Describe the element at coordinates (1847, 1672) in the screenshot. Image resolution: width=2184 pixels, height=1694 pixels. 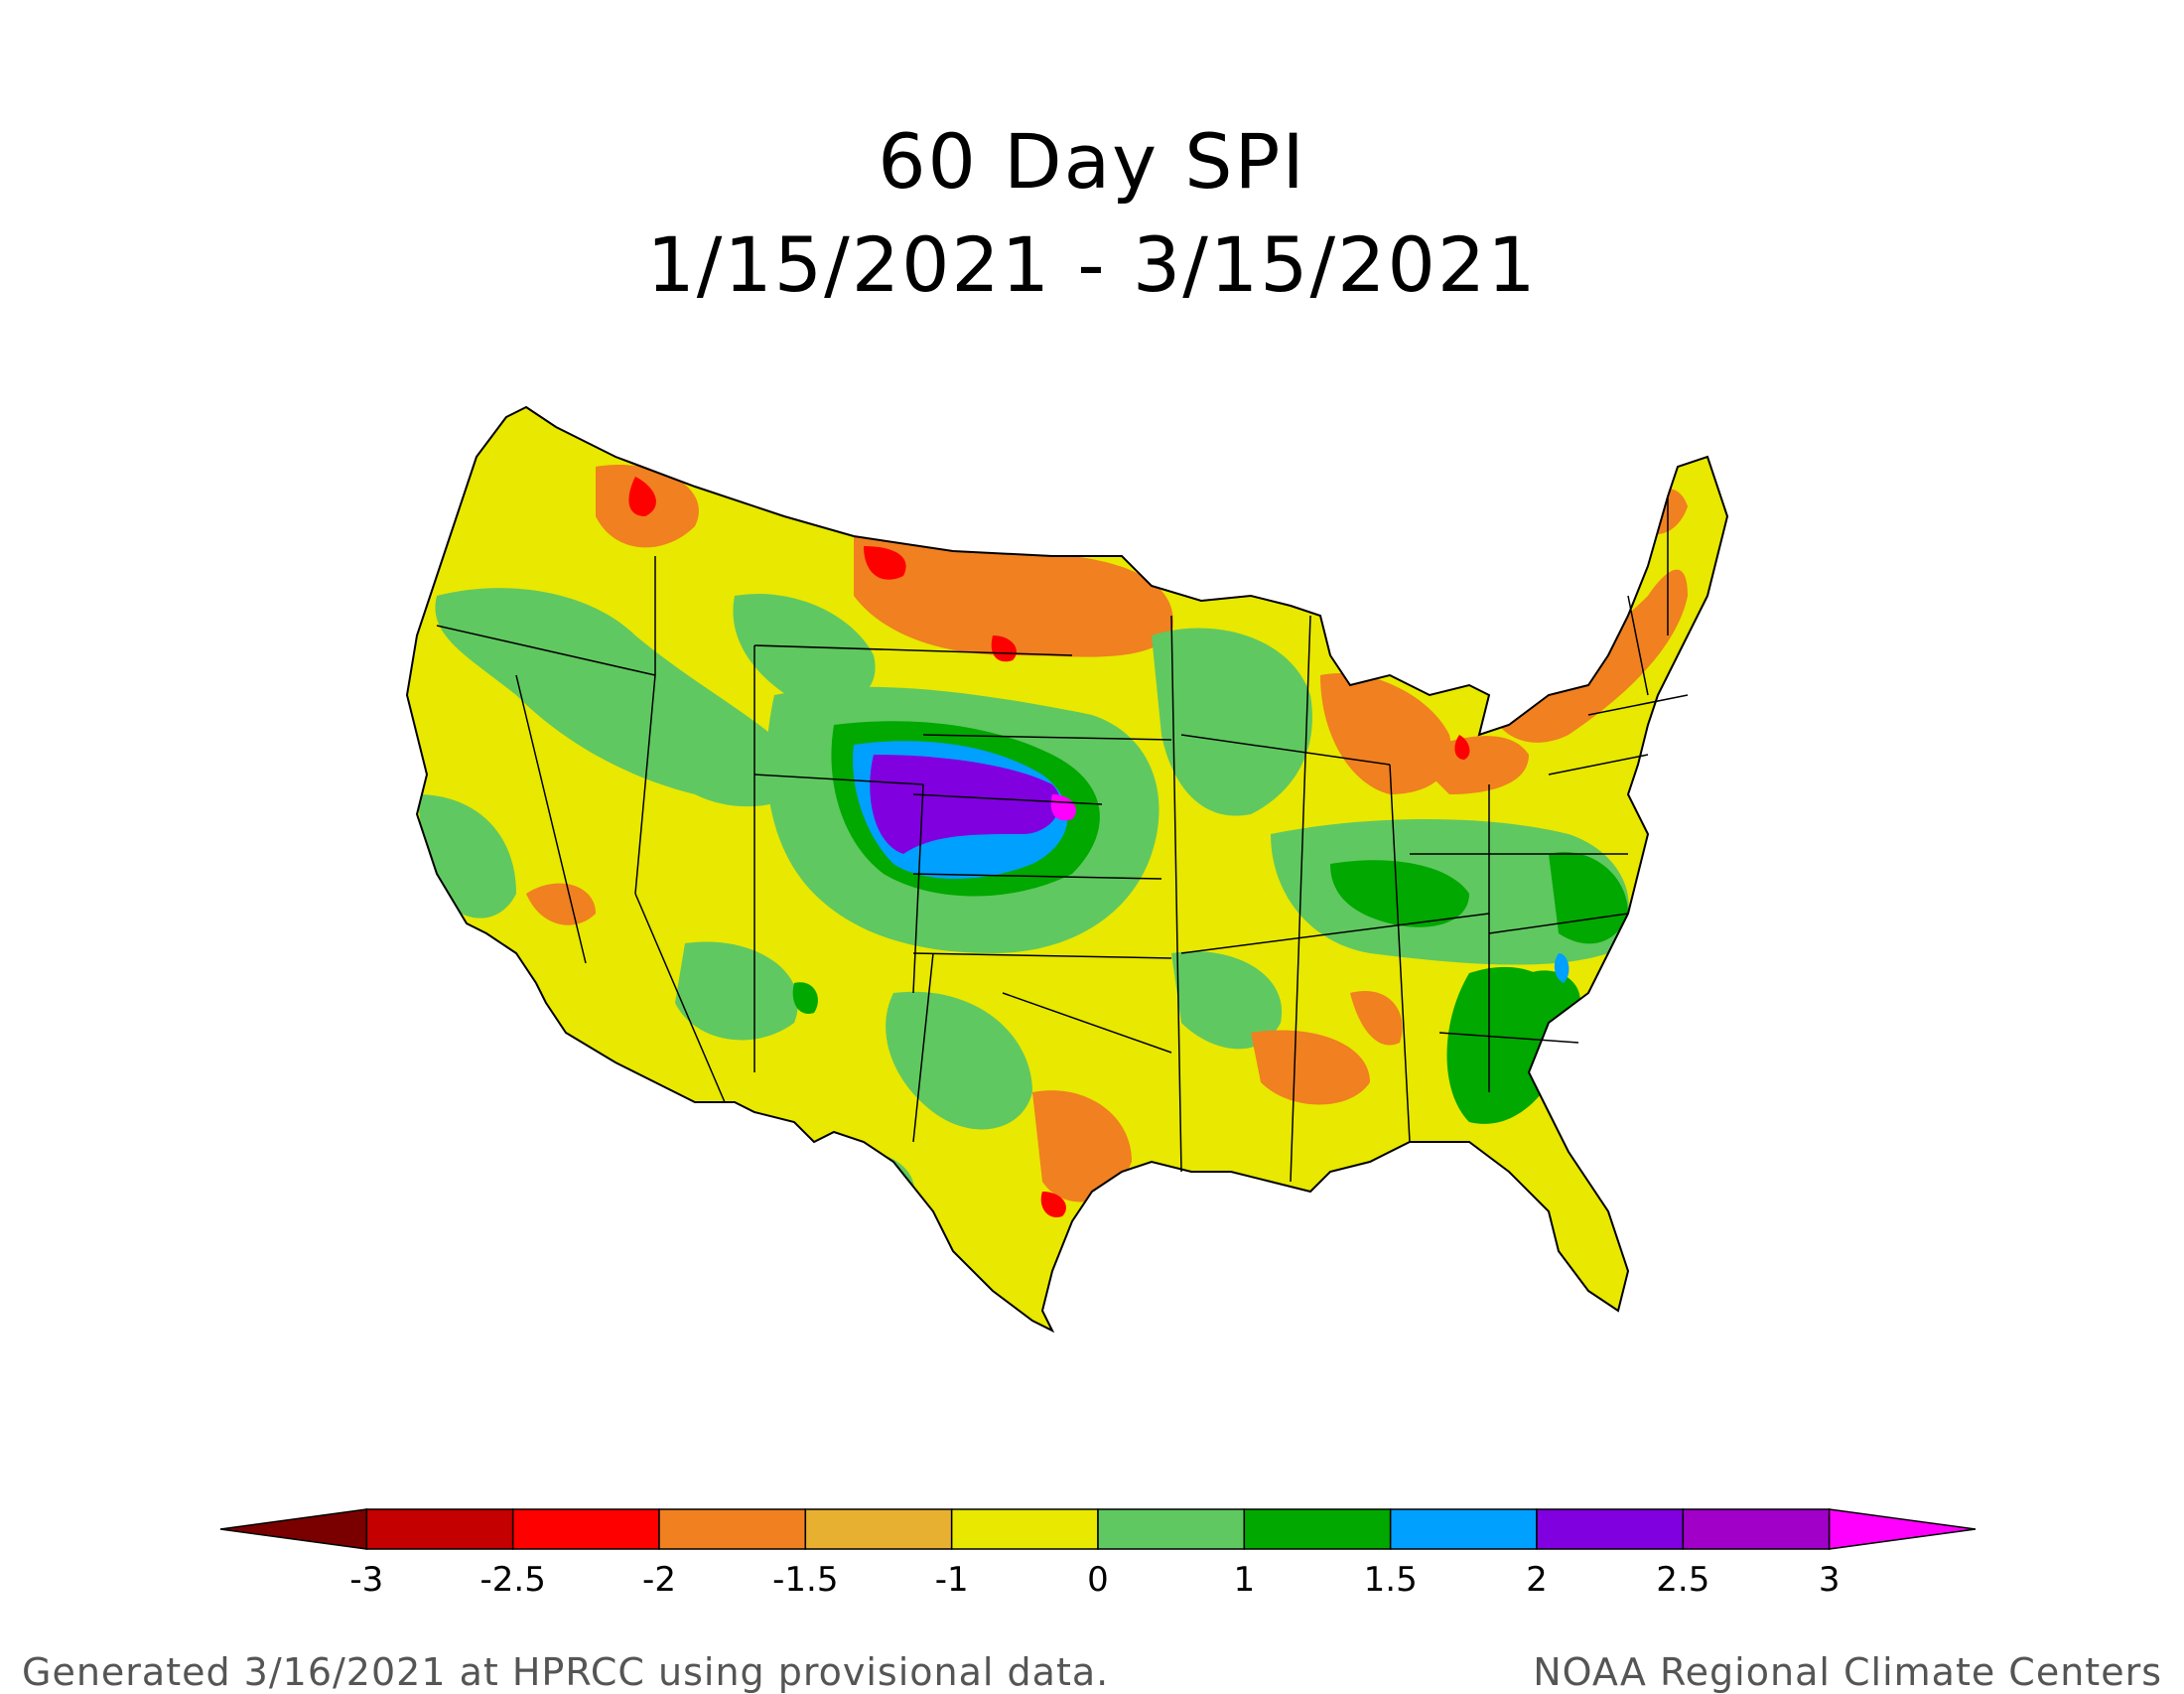
I see `source-credit: NOAA Regional Climate Centers` at that location.